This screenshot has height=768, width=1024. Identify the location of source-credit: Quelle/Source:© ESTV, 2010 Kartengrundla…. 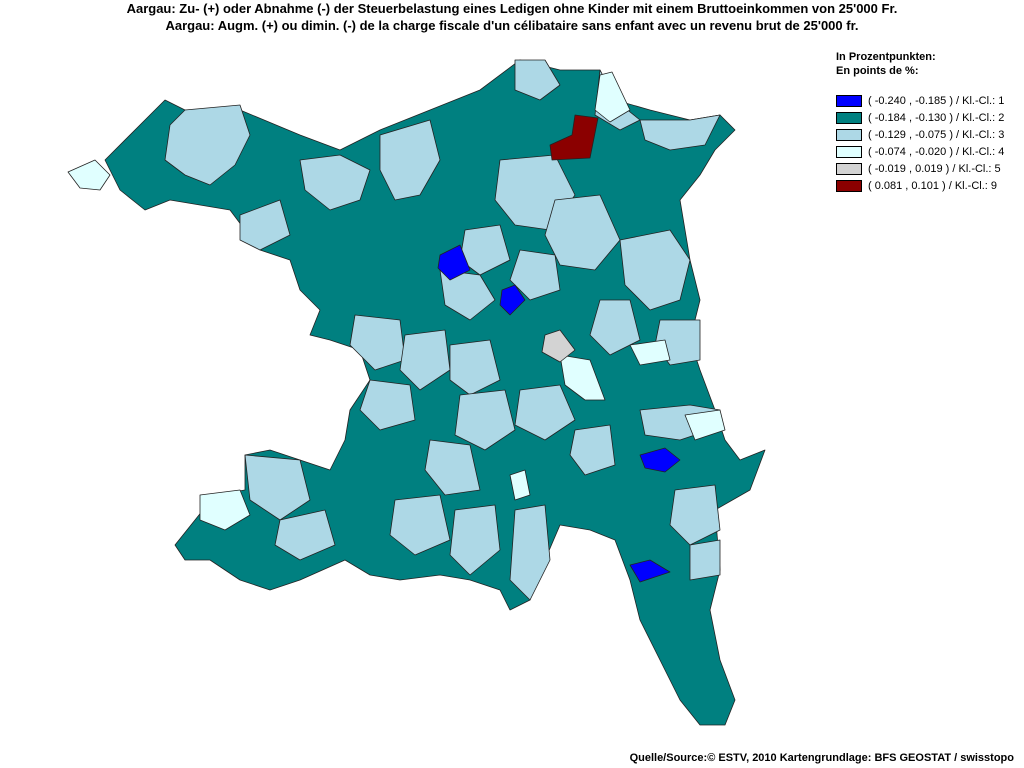
(821, 758).